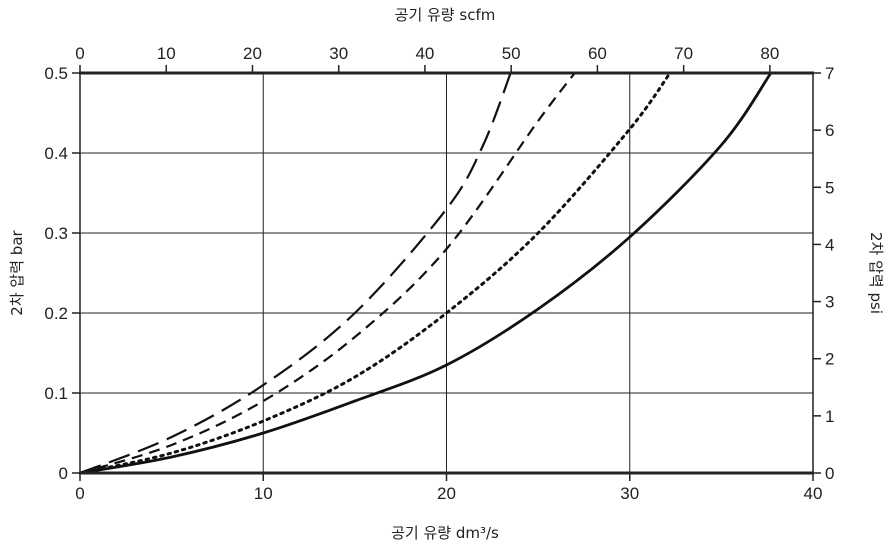 The image size is (889, 550). What do you see at coordinates (446, 493) in the screenshot?
I see `x-tick-label-bottom: 20` at bounding box center [446, 493].